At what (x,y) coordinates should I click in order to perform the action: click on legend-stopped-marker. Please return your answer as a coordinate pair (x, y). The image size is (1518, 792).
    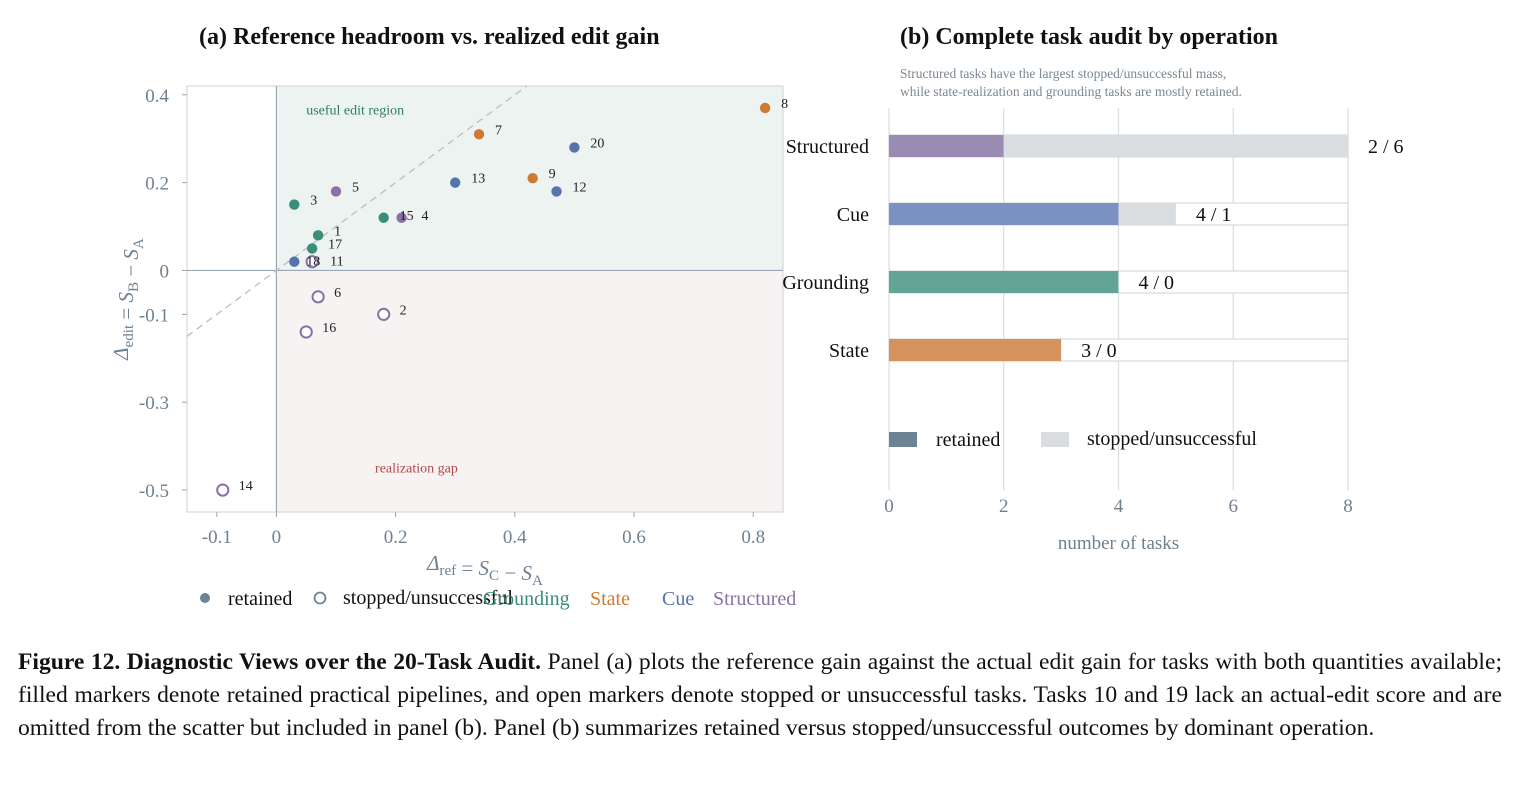
    Looking at the image, I should click on (320, 598).